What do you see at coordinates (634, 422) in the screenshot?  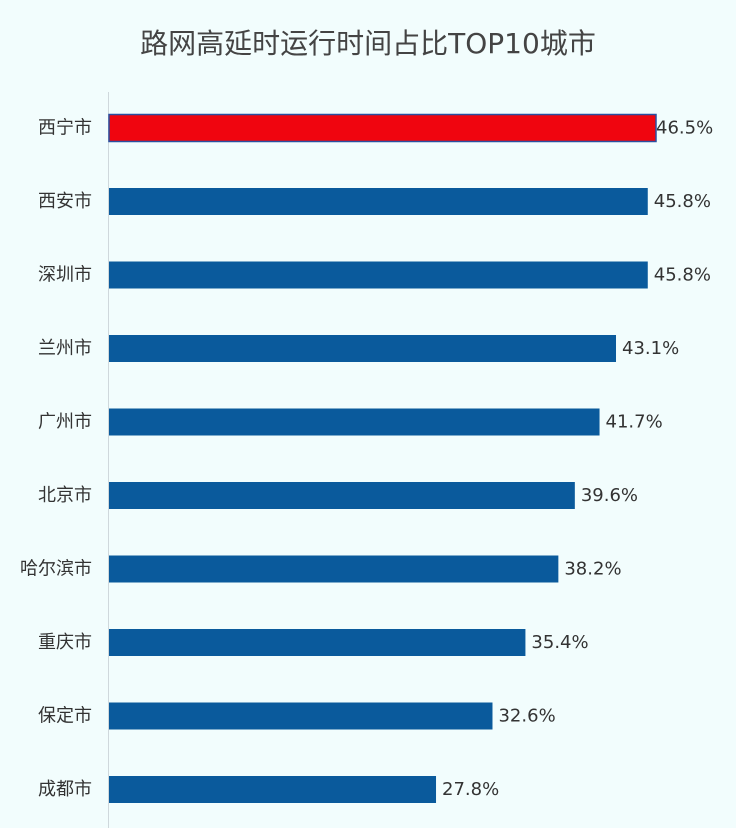 I see `value-label: 41.7%` at bounding box center [634, 422].